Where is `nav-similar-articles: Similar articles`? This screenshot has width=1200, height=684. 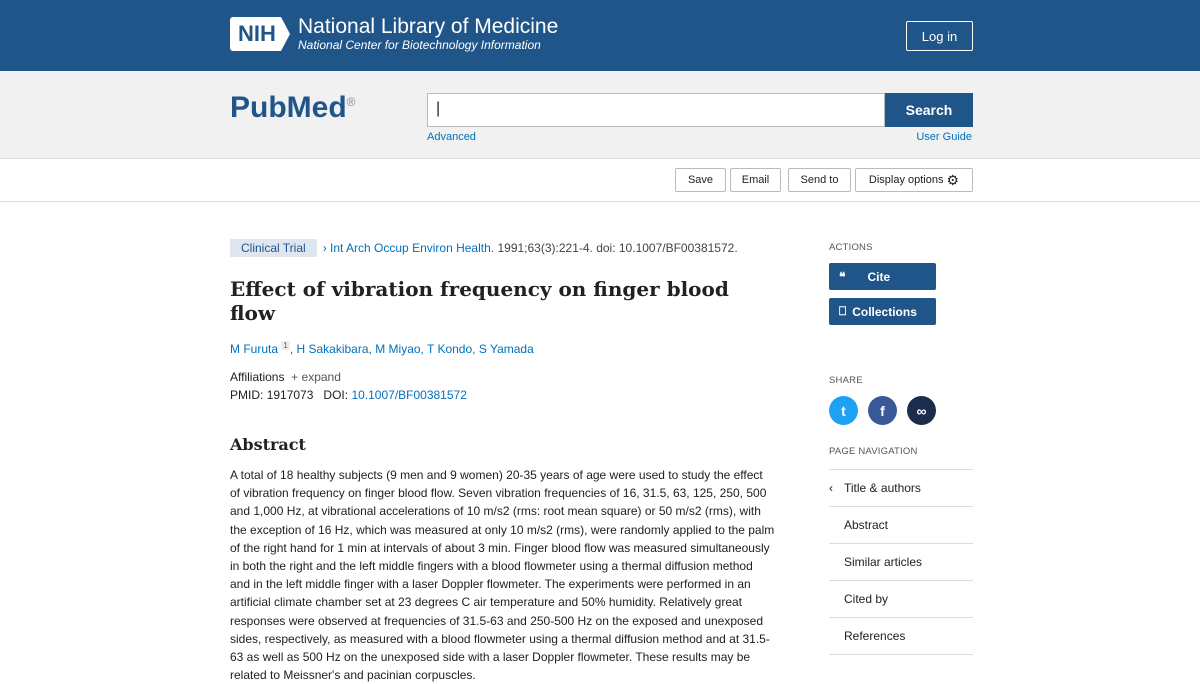
nav-similar-articles: Similar articles is located at coordinates (901, 562).